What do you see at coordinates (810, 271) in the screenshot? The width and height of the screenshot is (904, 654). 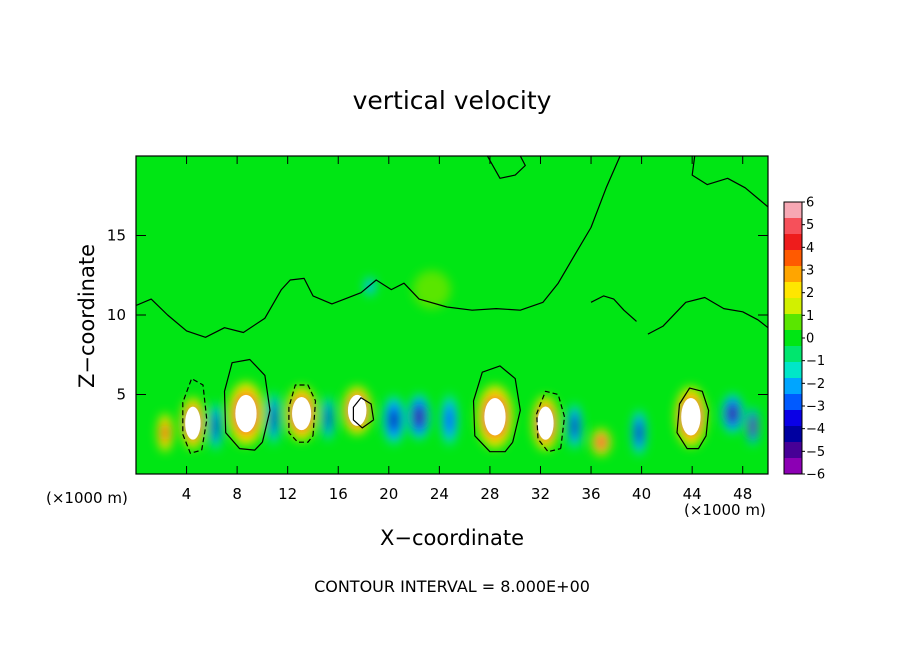 I see `colorbar-tick-label: 3` at bounding box center [810, 271].